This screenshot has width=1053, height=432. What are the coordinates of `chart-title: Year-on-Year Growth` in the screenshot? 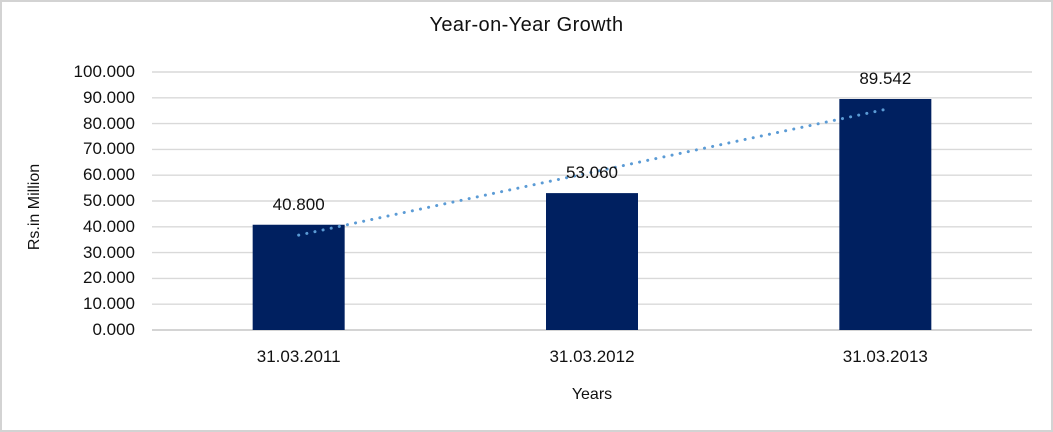 It's located at (526, 25).